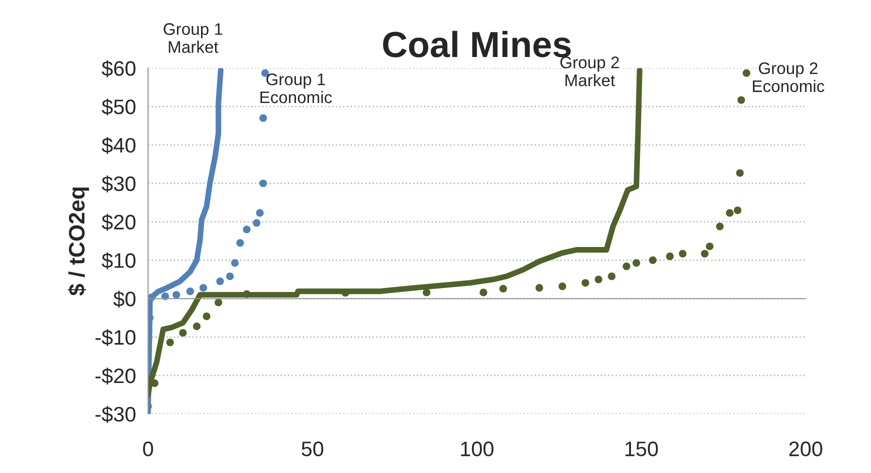  What do you see at coordinates (805, 449) in the screenshot?
I see `x-tick-label: 200` at bounding box center [805, 449].